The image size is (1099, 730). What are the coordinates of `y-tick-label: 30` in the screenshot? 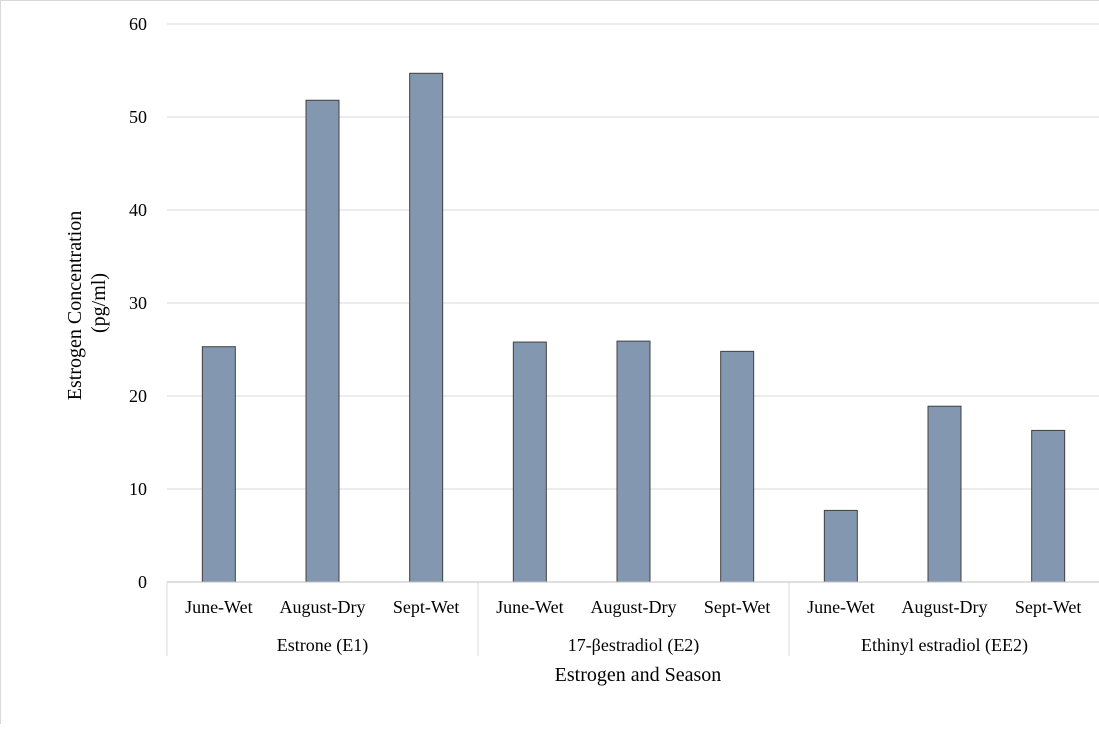 It's located at (138, 303).